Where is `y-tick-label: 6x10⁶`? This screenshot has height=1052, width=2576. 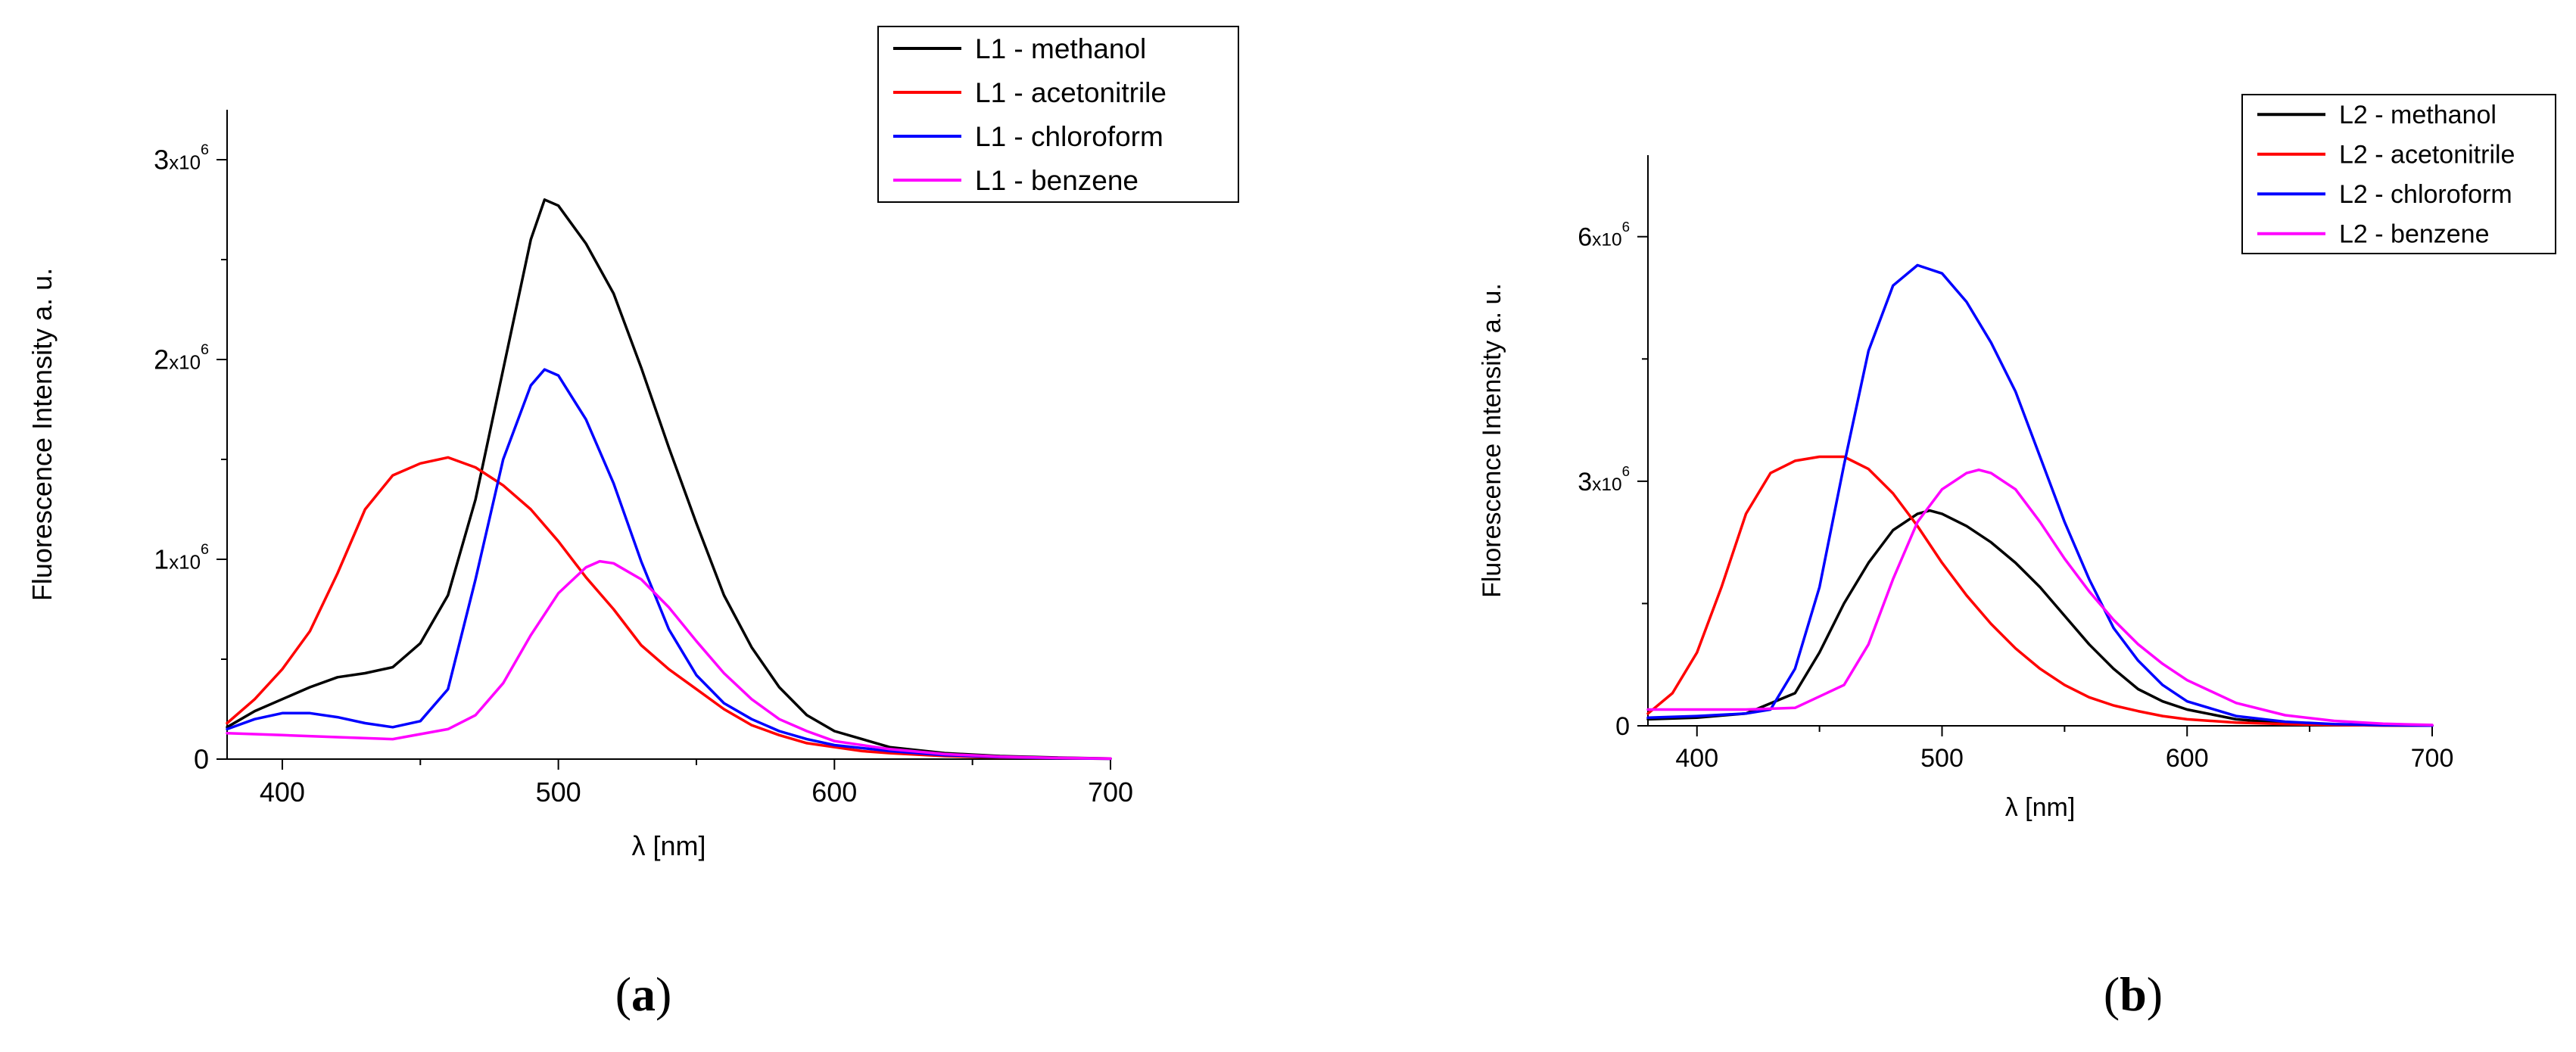 y-tick-label: 6x10⁶ is located at coordinates (1604, 235).